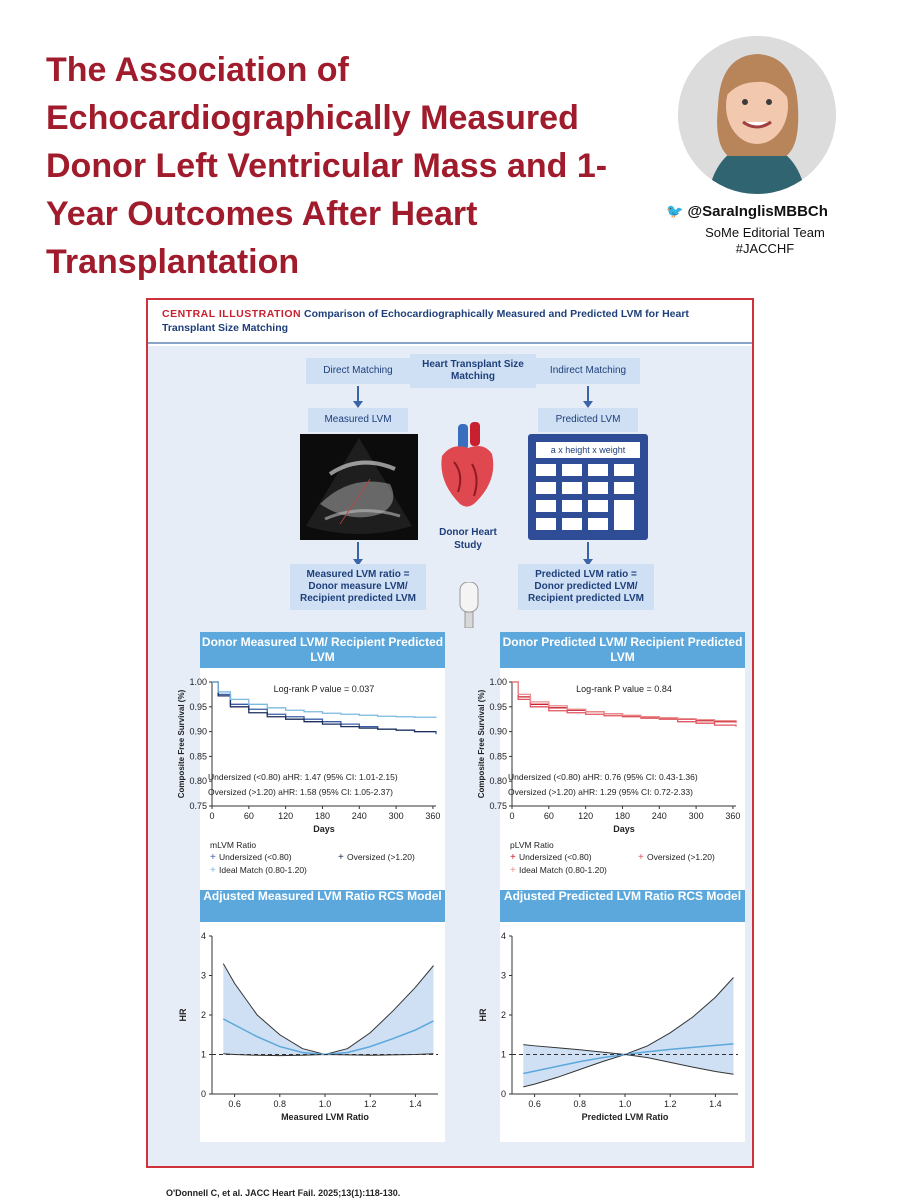 This screenshot has width=900, height=1200. I want to click on author-handle: 🐦 @SaraInglisMBBCh, so click(766, 211).